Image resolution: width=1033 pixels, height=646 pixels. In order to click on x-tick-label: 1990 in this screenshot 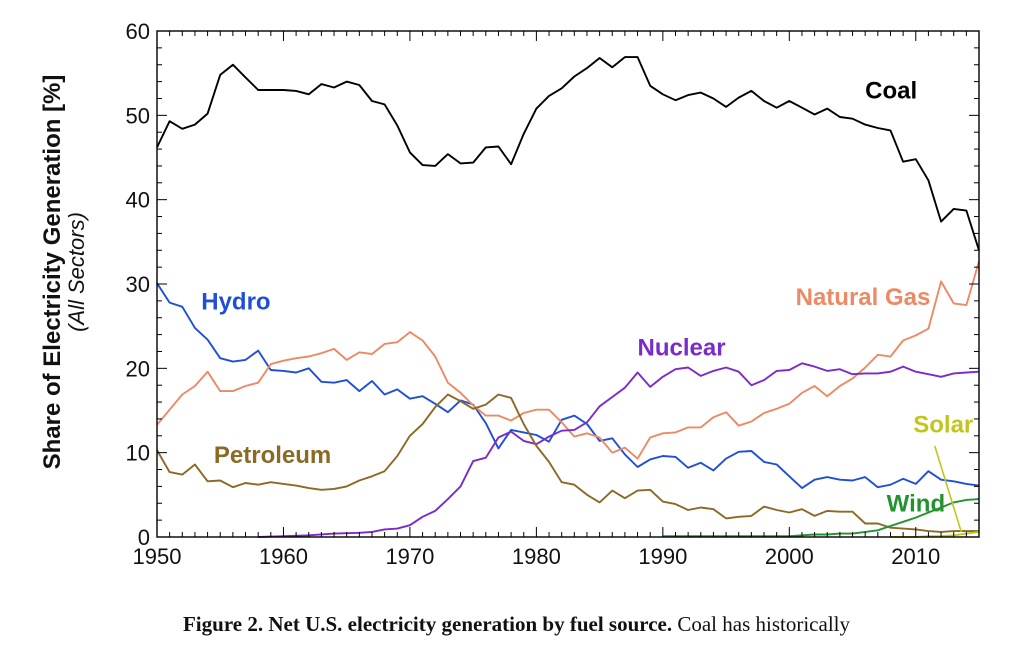, I will do `click(662, 556)`.